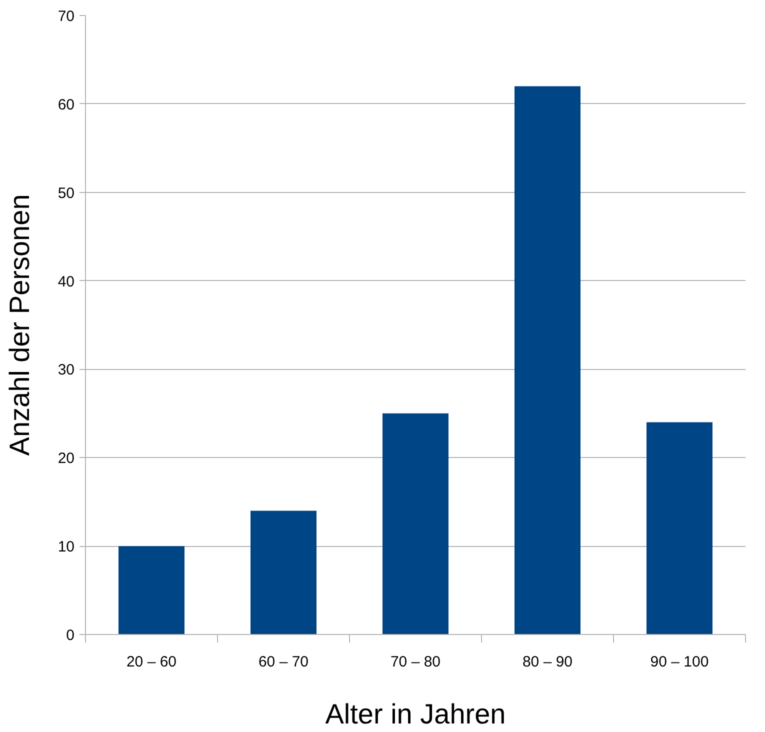 The width and height of the screenshot is (765, 732). I want to click on y-tick-label: 30, so click(66, 370).